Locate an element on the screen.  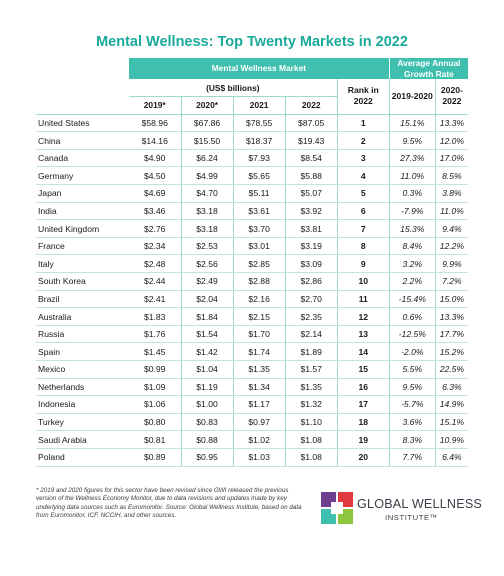
growth-2020-2022: 8.5% is located at coordinates (451, 176).